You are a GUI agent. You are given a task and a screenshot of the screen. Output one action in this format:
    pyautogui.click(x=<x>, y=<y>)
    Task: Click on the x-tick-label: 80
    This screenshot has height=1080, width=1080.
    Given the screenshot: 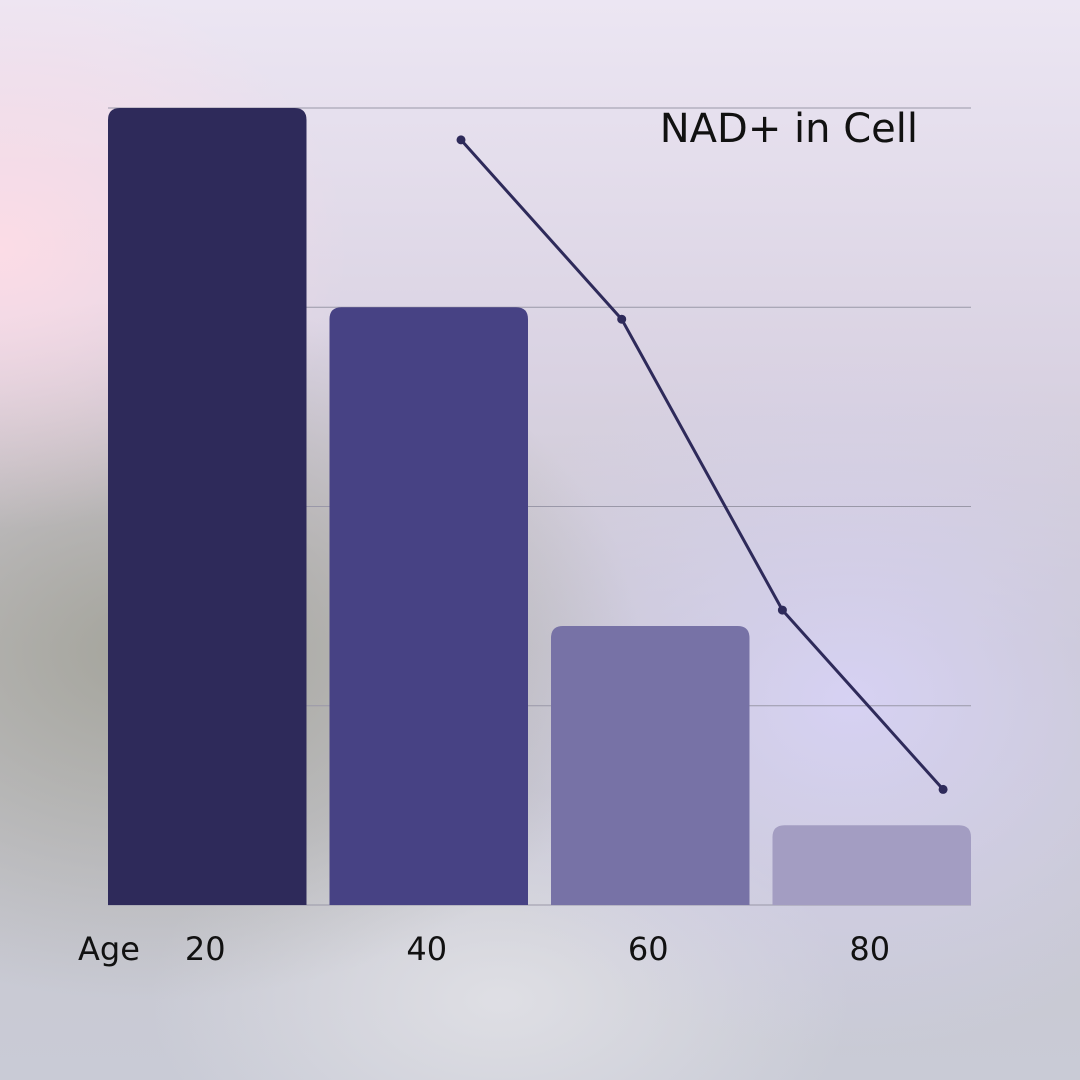 What is the action you would take?
    pyautogui.click(x=869, y=949)
    